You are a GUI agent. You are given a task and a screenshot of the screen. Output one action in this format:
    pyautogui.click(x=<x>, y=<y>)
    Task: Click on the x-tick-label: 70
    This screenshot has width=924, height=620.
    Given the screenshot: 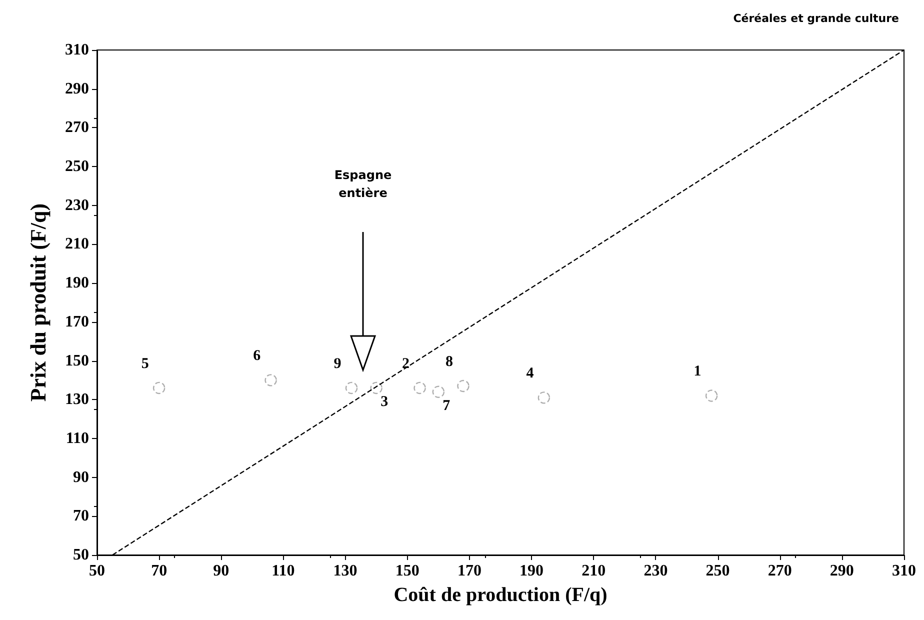 What is the action you would take?
    pyautogui.click(x=159, y=571)
    